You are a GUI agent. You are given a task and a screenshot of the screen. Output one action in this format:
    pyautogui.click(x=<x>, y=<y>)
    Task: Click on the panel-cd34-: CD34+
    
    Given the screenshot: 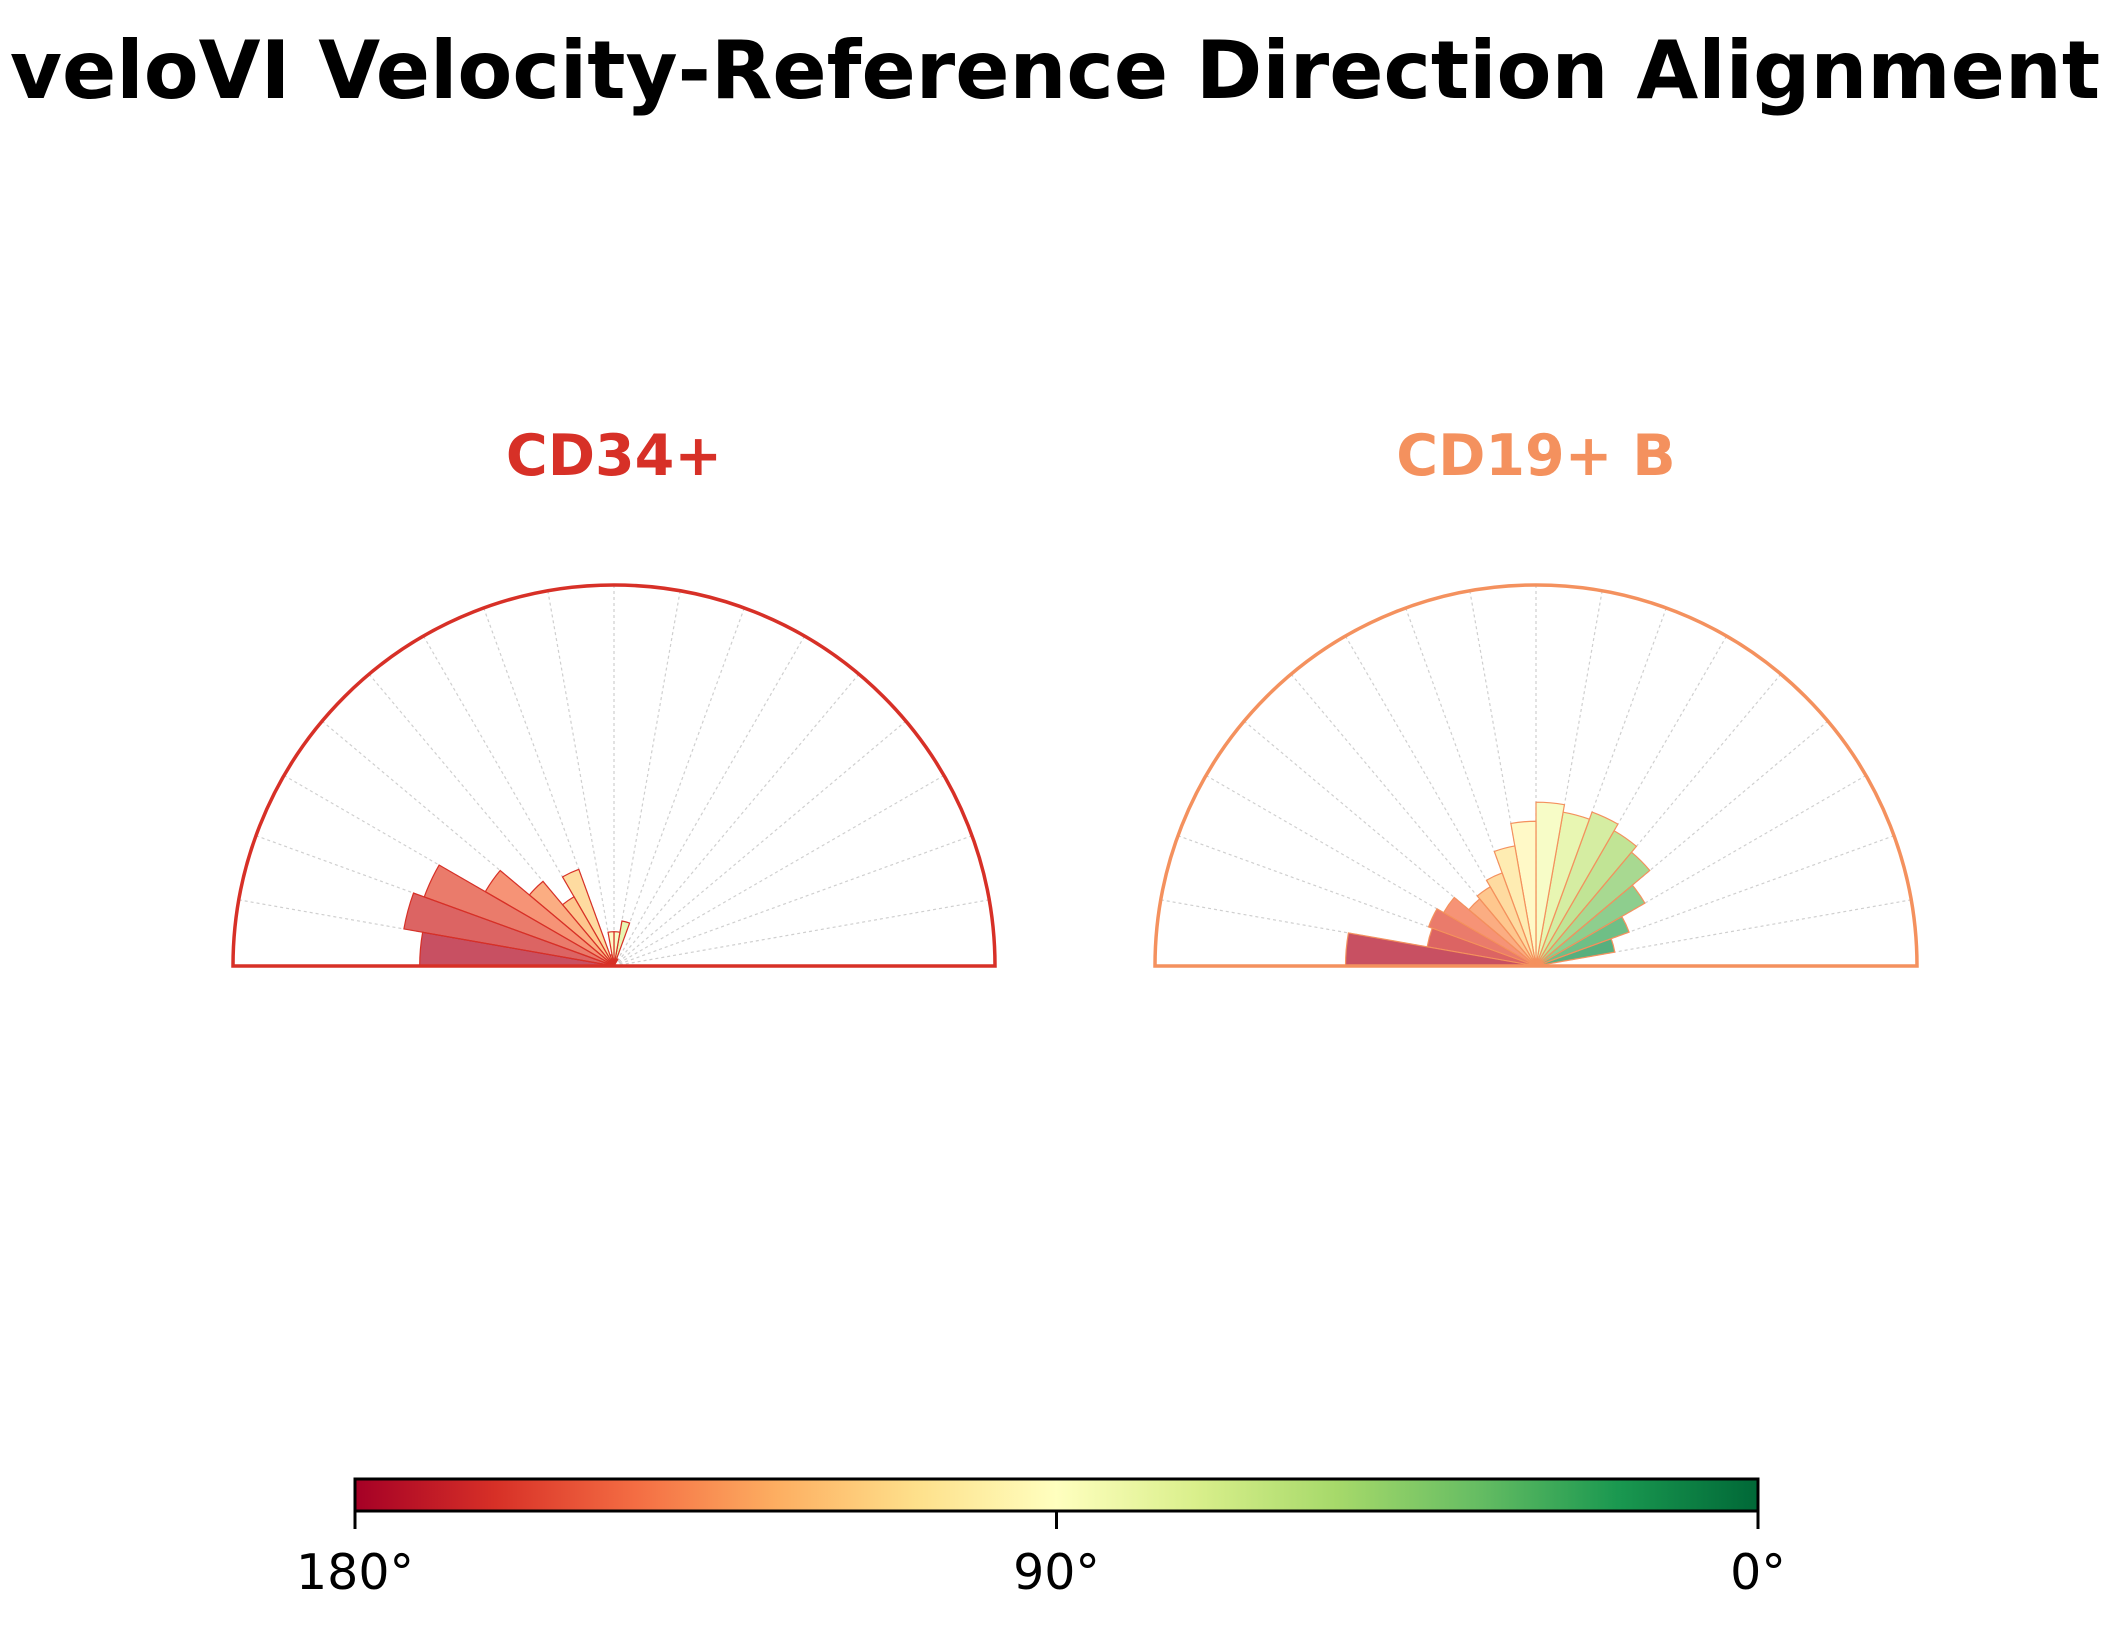 What is the action you would take?
    pyautogui.click(x=614, y=695)
    